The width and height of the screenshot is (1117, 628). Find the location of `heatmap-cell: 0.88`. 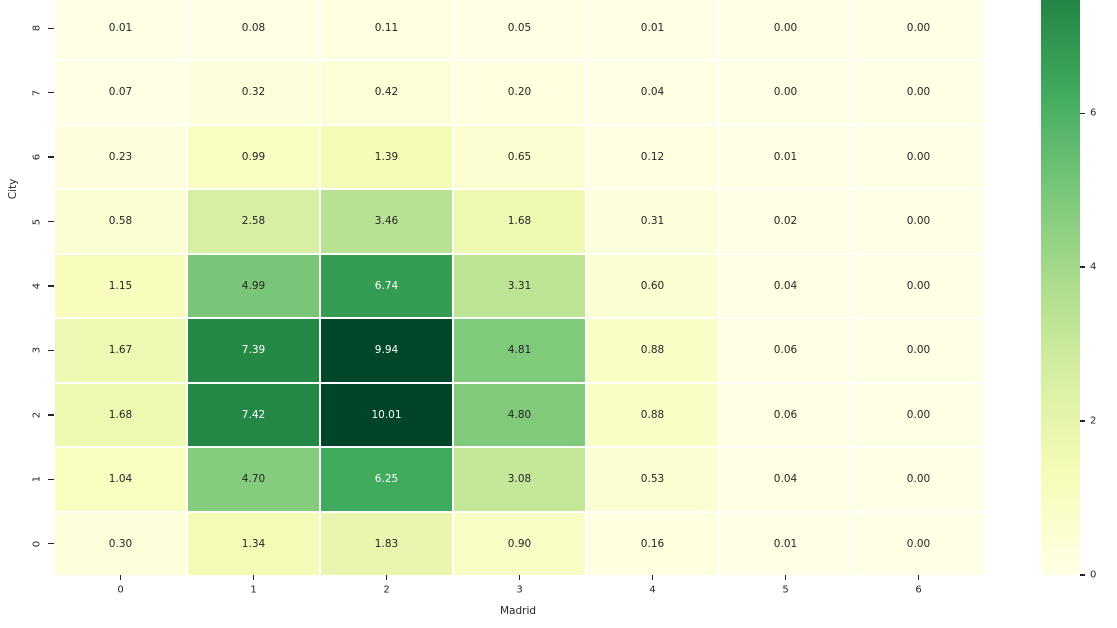

heatmap-cell: 0.88 is located at coordinates (652, 415).